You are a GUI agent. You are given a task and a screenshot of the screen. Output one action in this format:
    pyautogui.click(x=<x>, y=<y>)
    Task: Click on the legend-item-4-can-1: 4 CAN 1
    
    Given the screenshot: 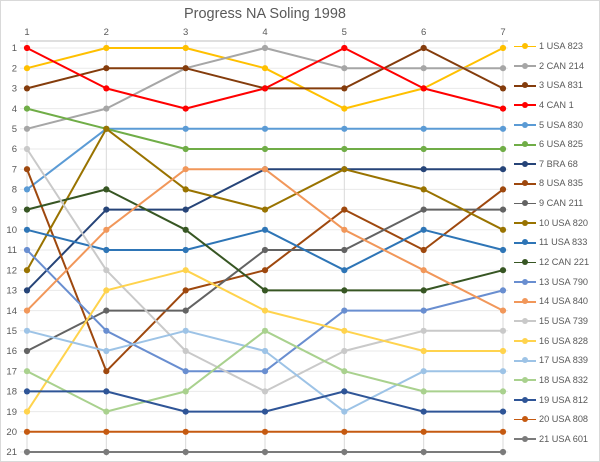 What is the action you would take?
    pyautogui.click(x=556, y=105)
    